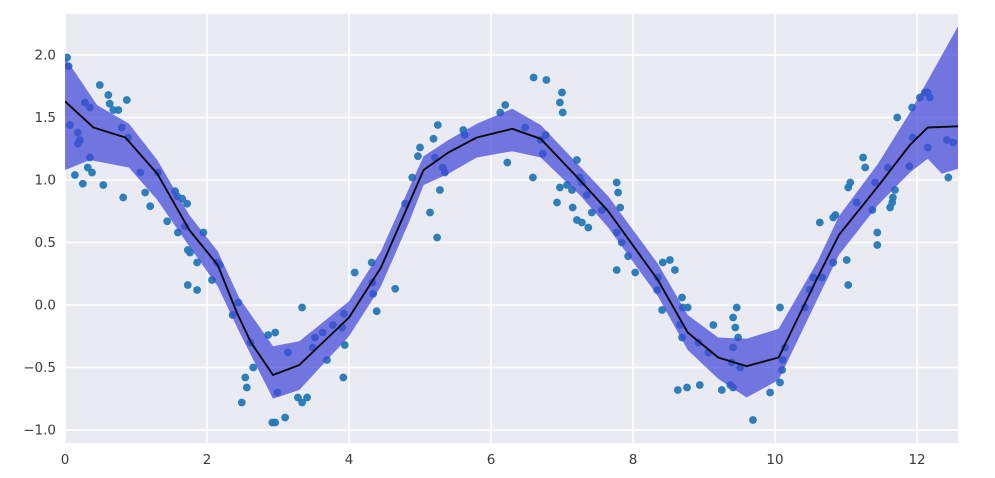 This screenshot has height=478, width=995. What do you see at coordinates (349, 460) in the screenshot?
I see `x-tick-label: 4` at bounding box center [349, 460].